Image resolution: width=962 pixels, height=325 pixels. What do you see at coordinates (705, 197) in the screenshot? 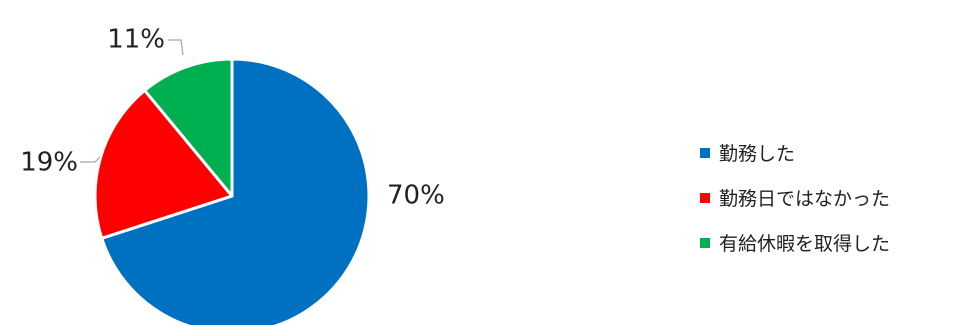
I see `legend-swatch-non-working-day` at bounding box center [705, 197].